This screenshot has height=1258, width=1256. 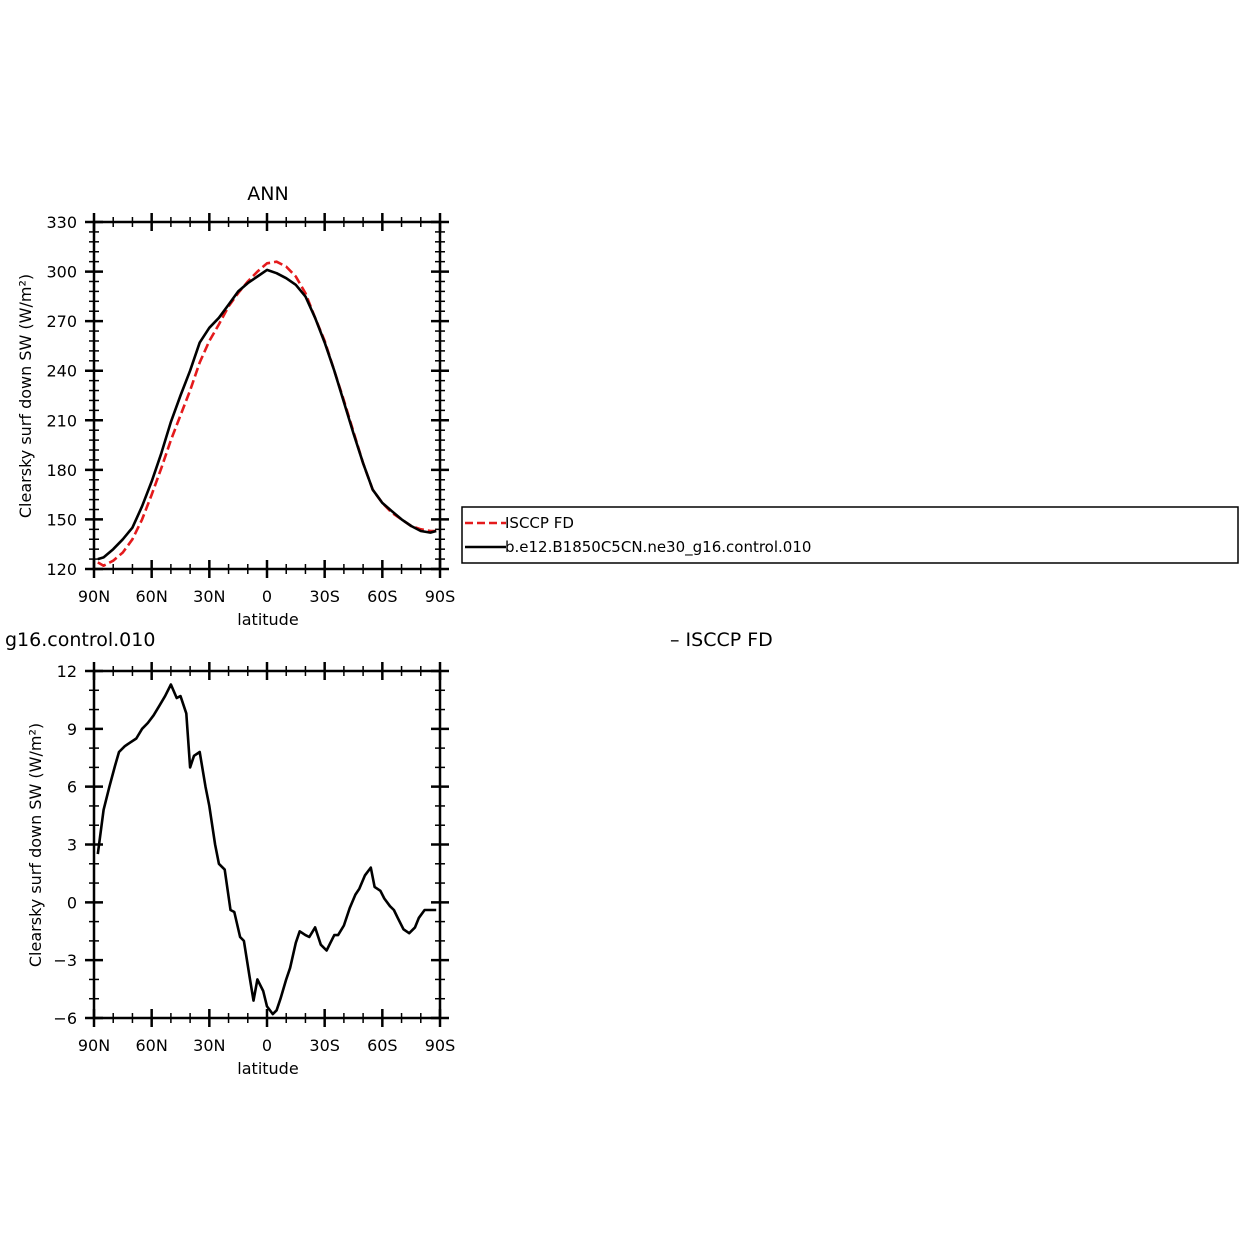 I want to click on y-tick-label: 0, so click(x=72, y=902).